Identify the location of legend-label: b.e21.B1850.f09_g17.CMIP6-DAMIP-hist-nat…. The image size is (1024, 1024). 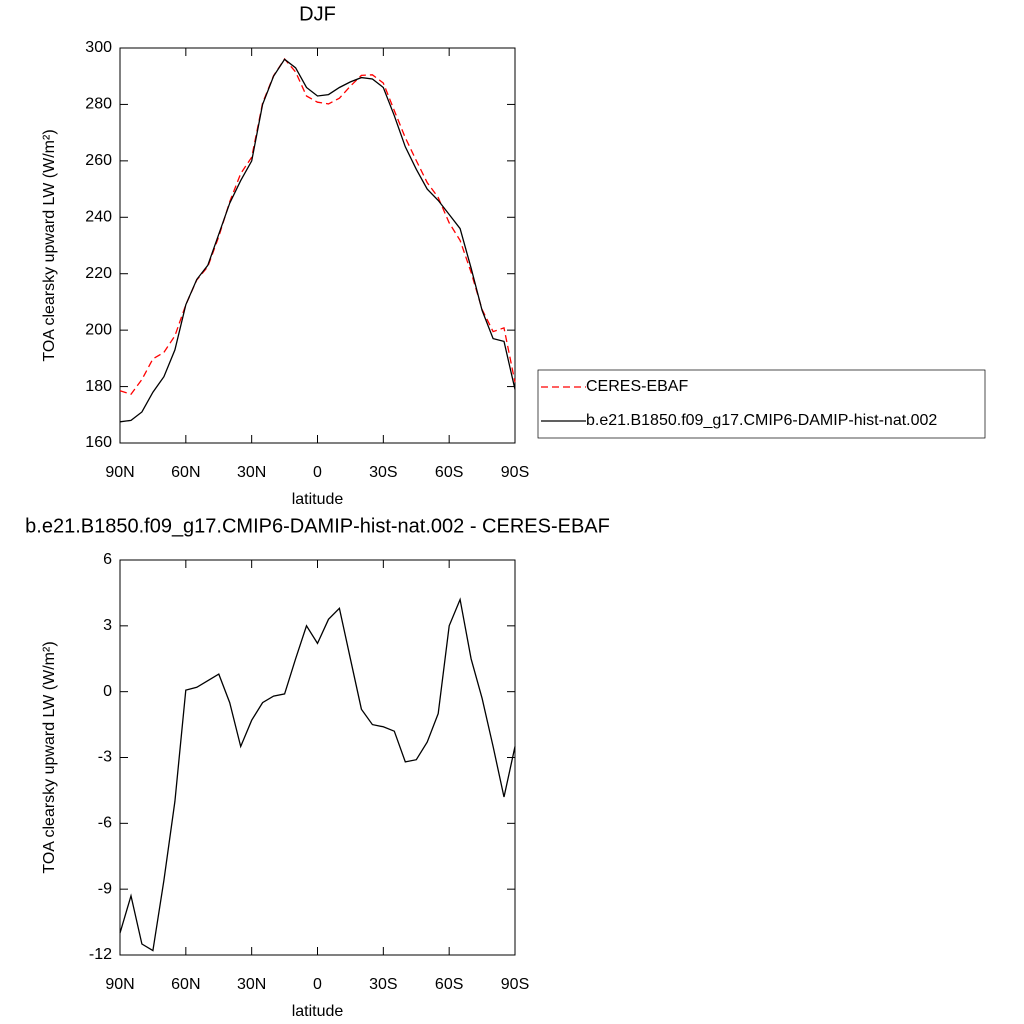
(761, 420).